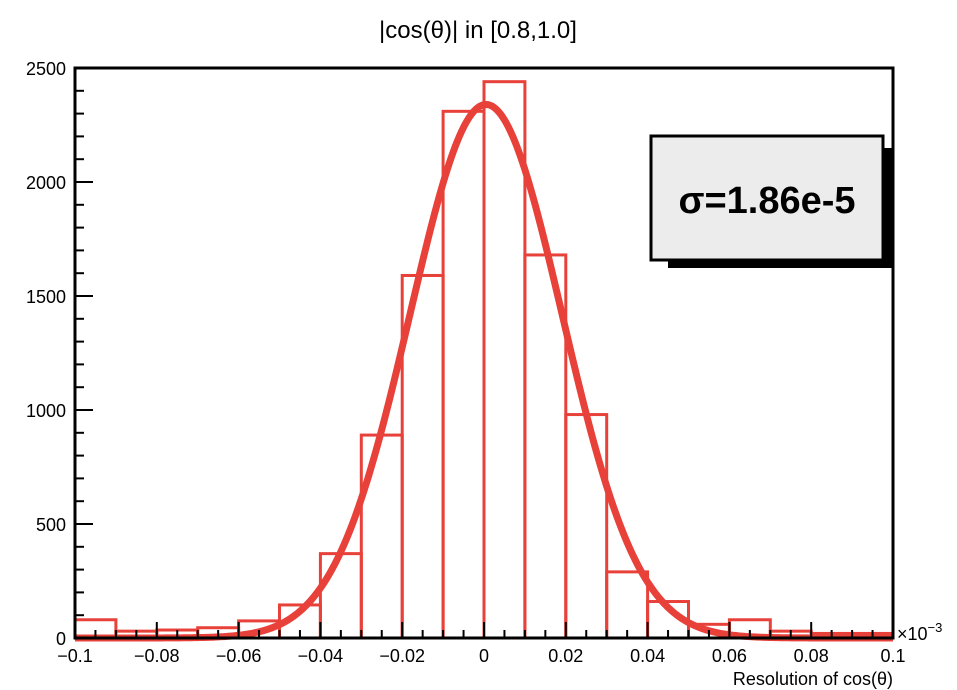  I want to click on x-axis-multiplier-exponent: −3, so click(935, 627).